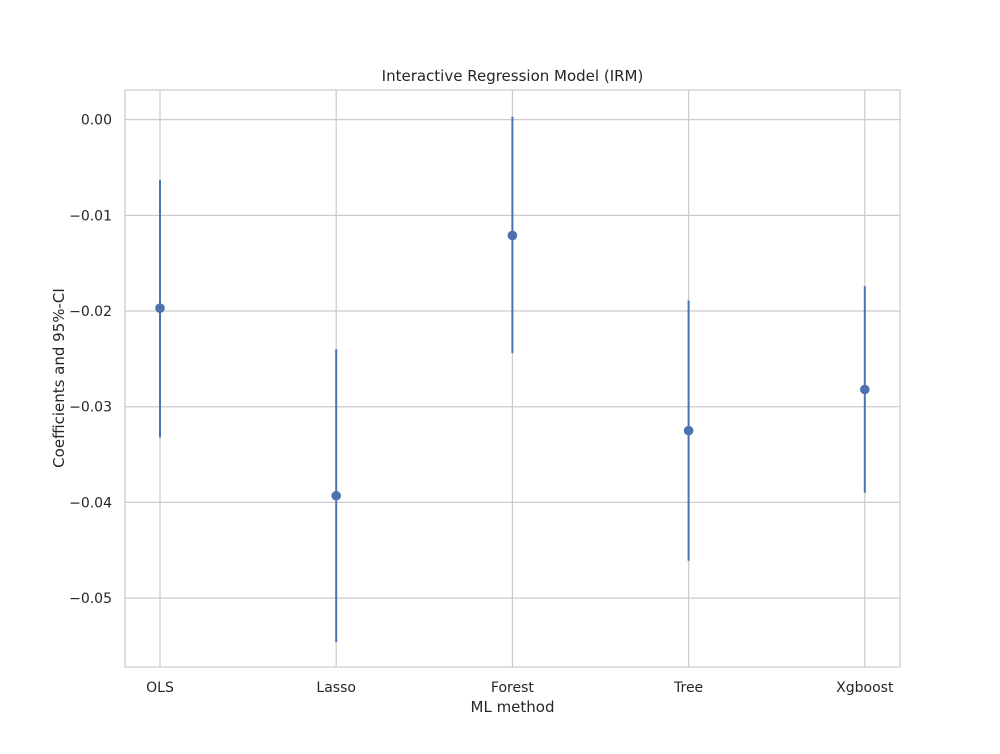  What do you see at coordinates (90, 503) in the screenshot?
I see `y-tick-label: −0.04` at bounding box center [90, 503].